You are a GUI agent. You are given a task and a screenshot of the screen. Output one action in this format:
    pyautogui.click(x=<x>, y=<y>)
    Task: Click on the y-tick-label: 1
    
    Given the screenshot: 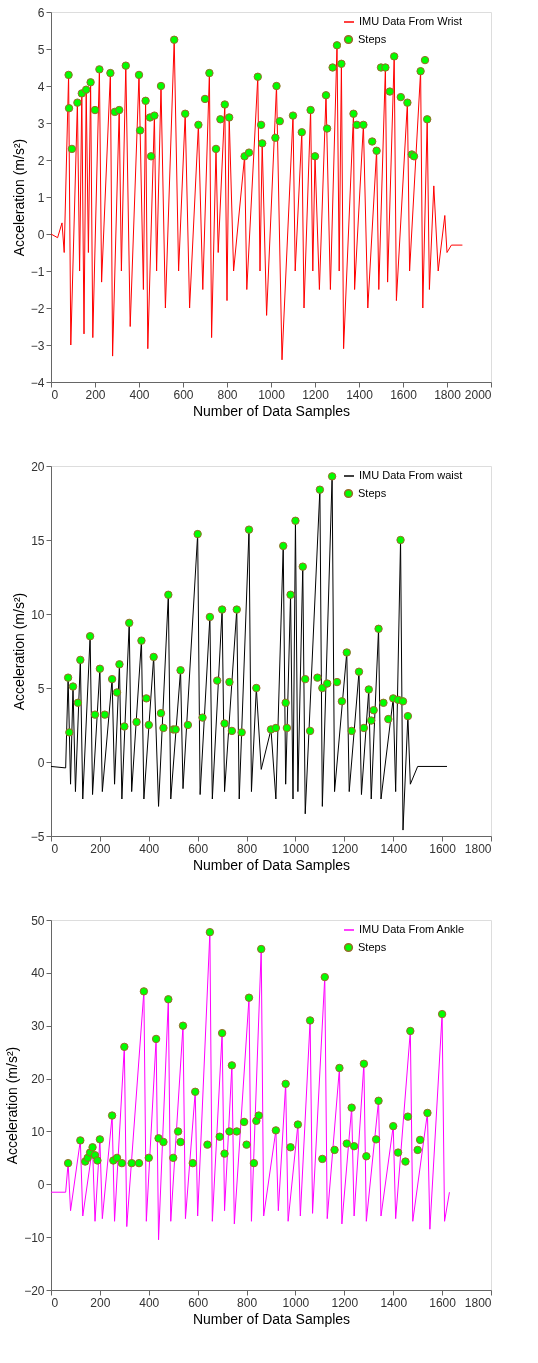 What is the action you would take?
    pyautogui.click(x=41, y=197)
    